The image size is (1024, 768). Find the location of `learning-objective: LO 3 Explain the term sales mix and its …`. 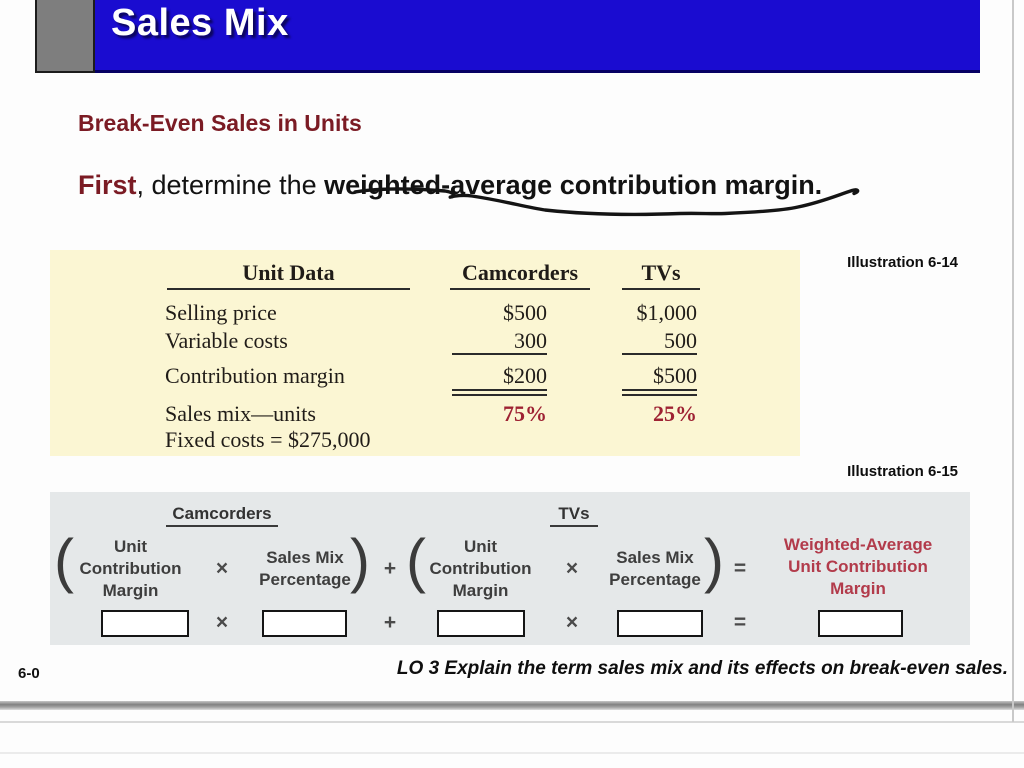

learning-objective: LO 3 Explain the term sales mix and its … is located at coordinates (702, 668).